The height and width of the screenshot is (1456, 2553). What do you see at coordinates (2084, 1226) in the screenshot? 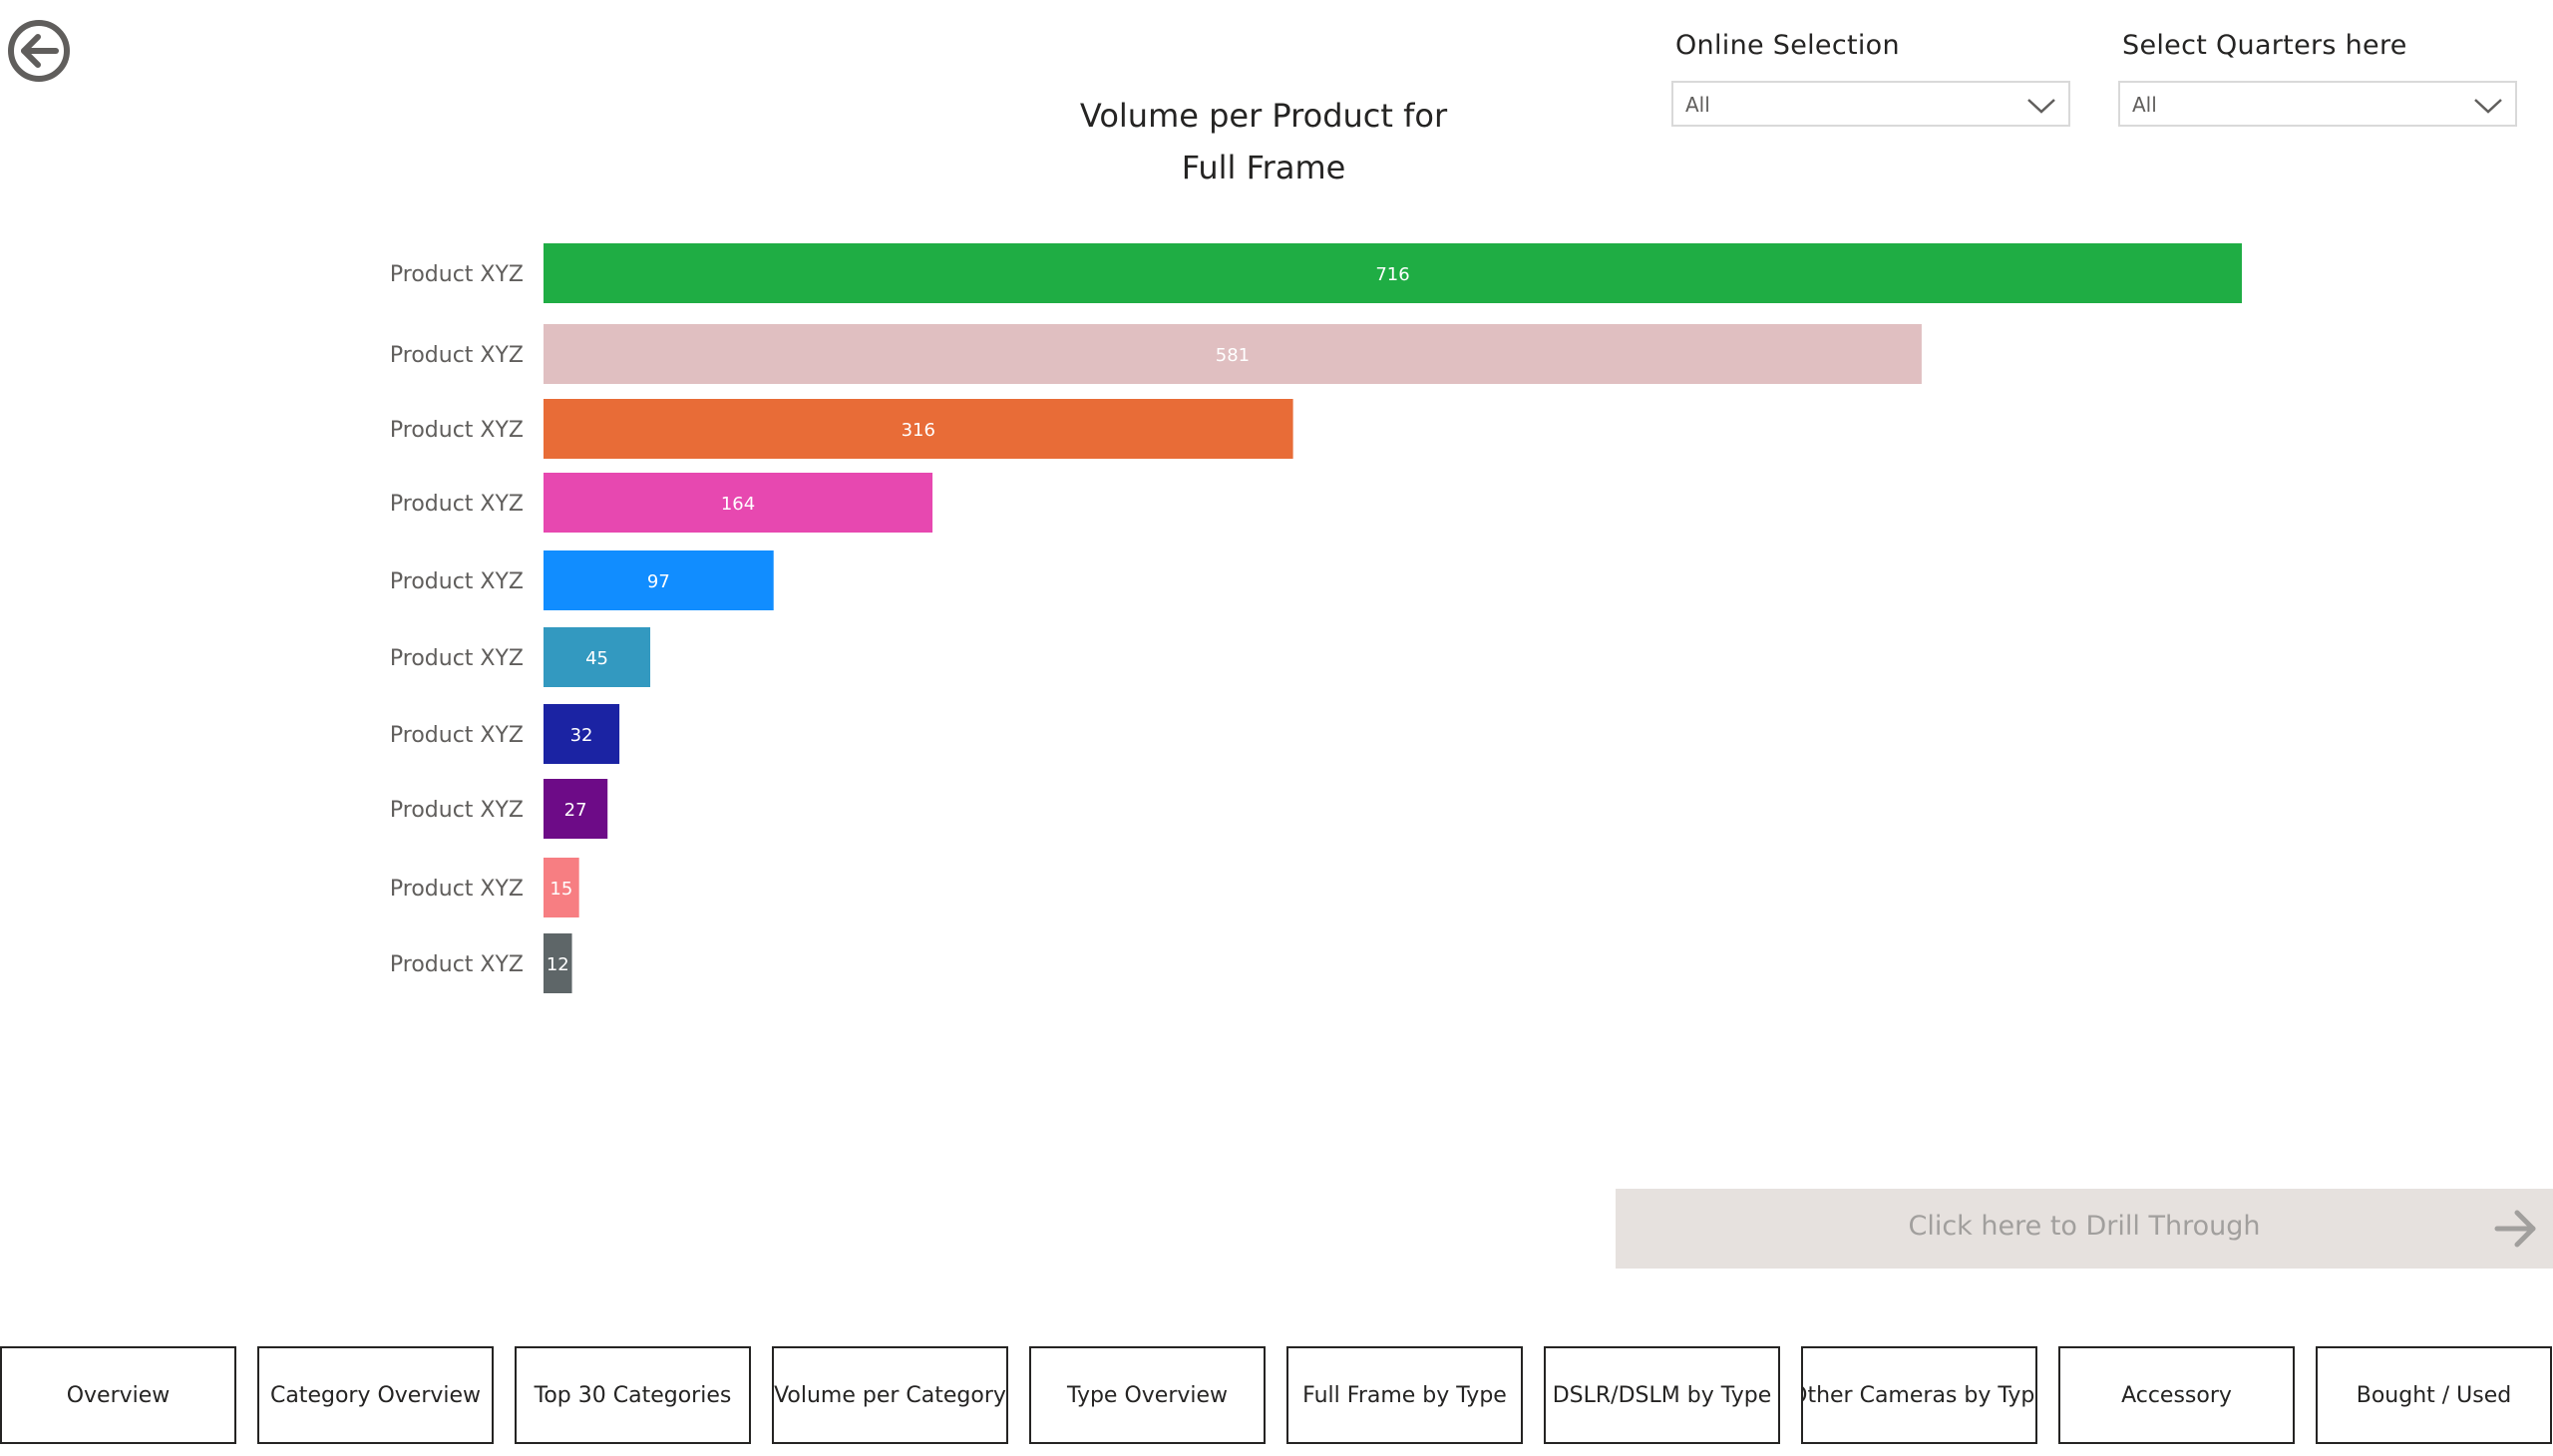
I see `drill-through-label: Click here to Drill Through` at bounding box center [2084, 1226].